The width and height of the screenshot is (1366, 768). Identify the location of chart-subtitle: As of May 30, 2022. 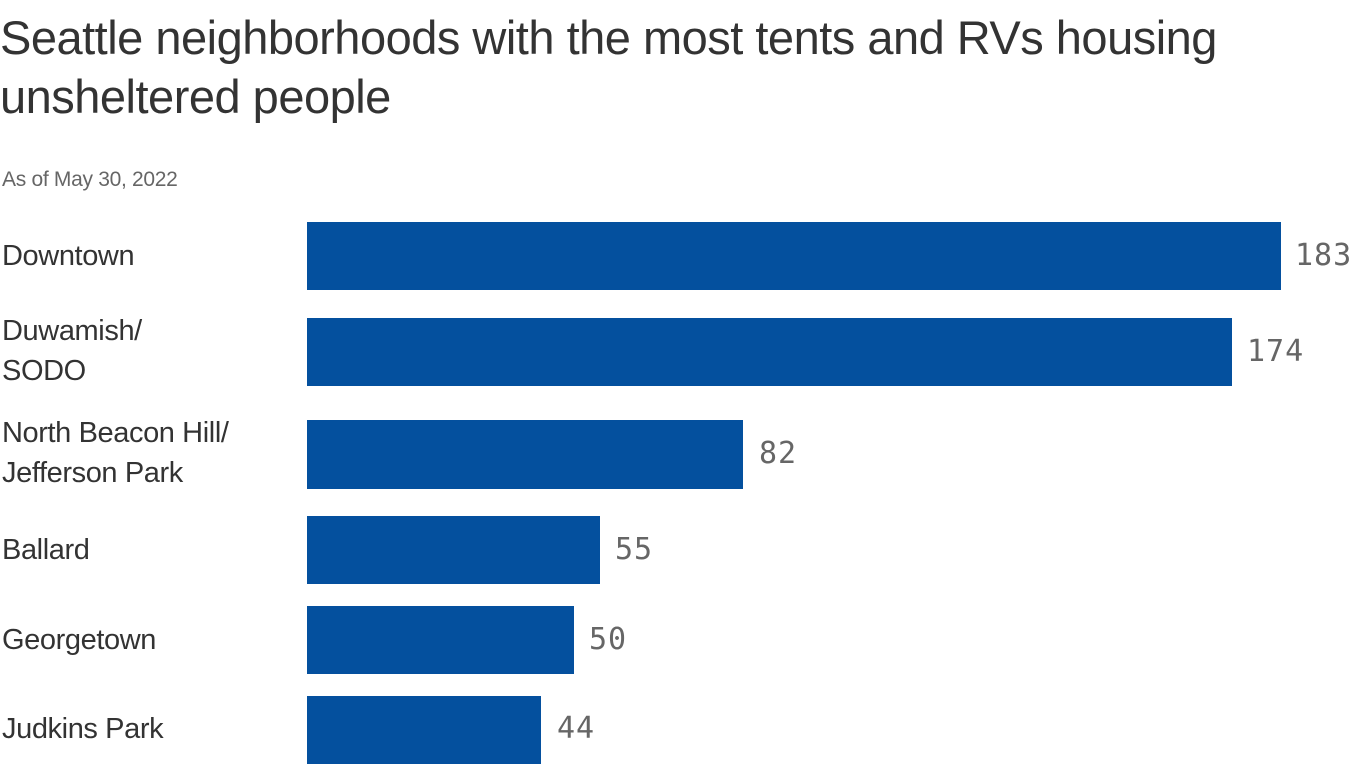
(90, 179).